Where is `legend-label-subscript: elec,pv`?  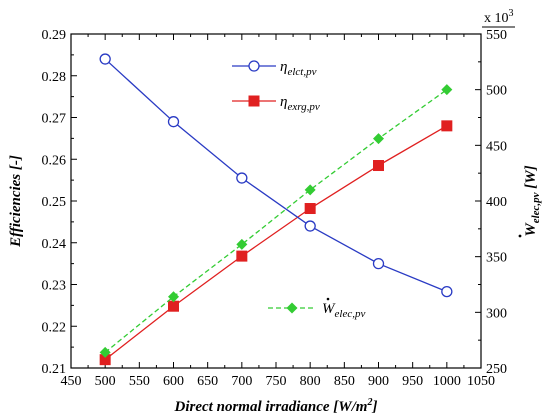 legend-label-subscript: elec,pv is located at coordinates (350, 314).